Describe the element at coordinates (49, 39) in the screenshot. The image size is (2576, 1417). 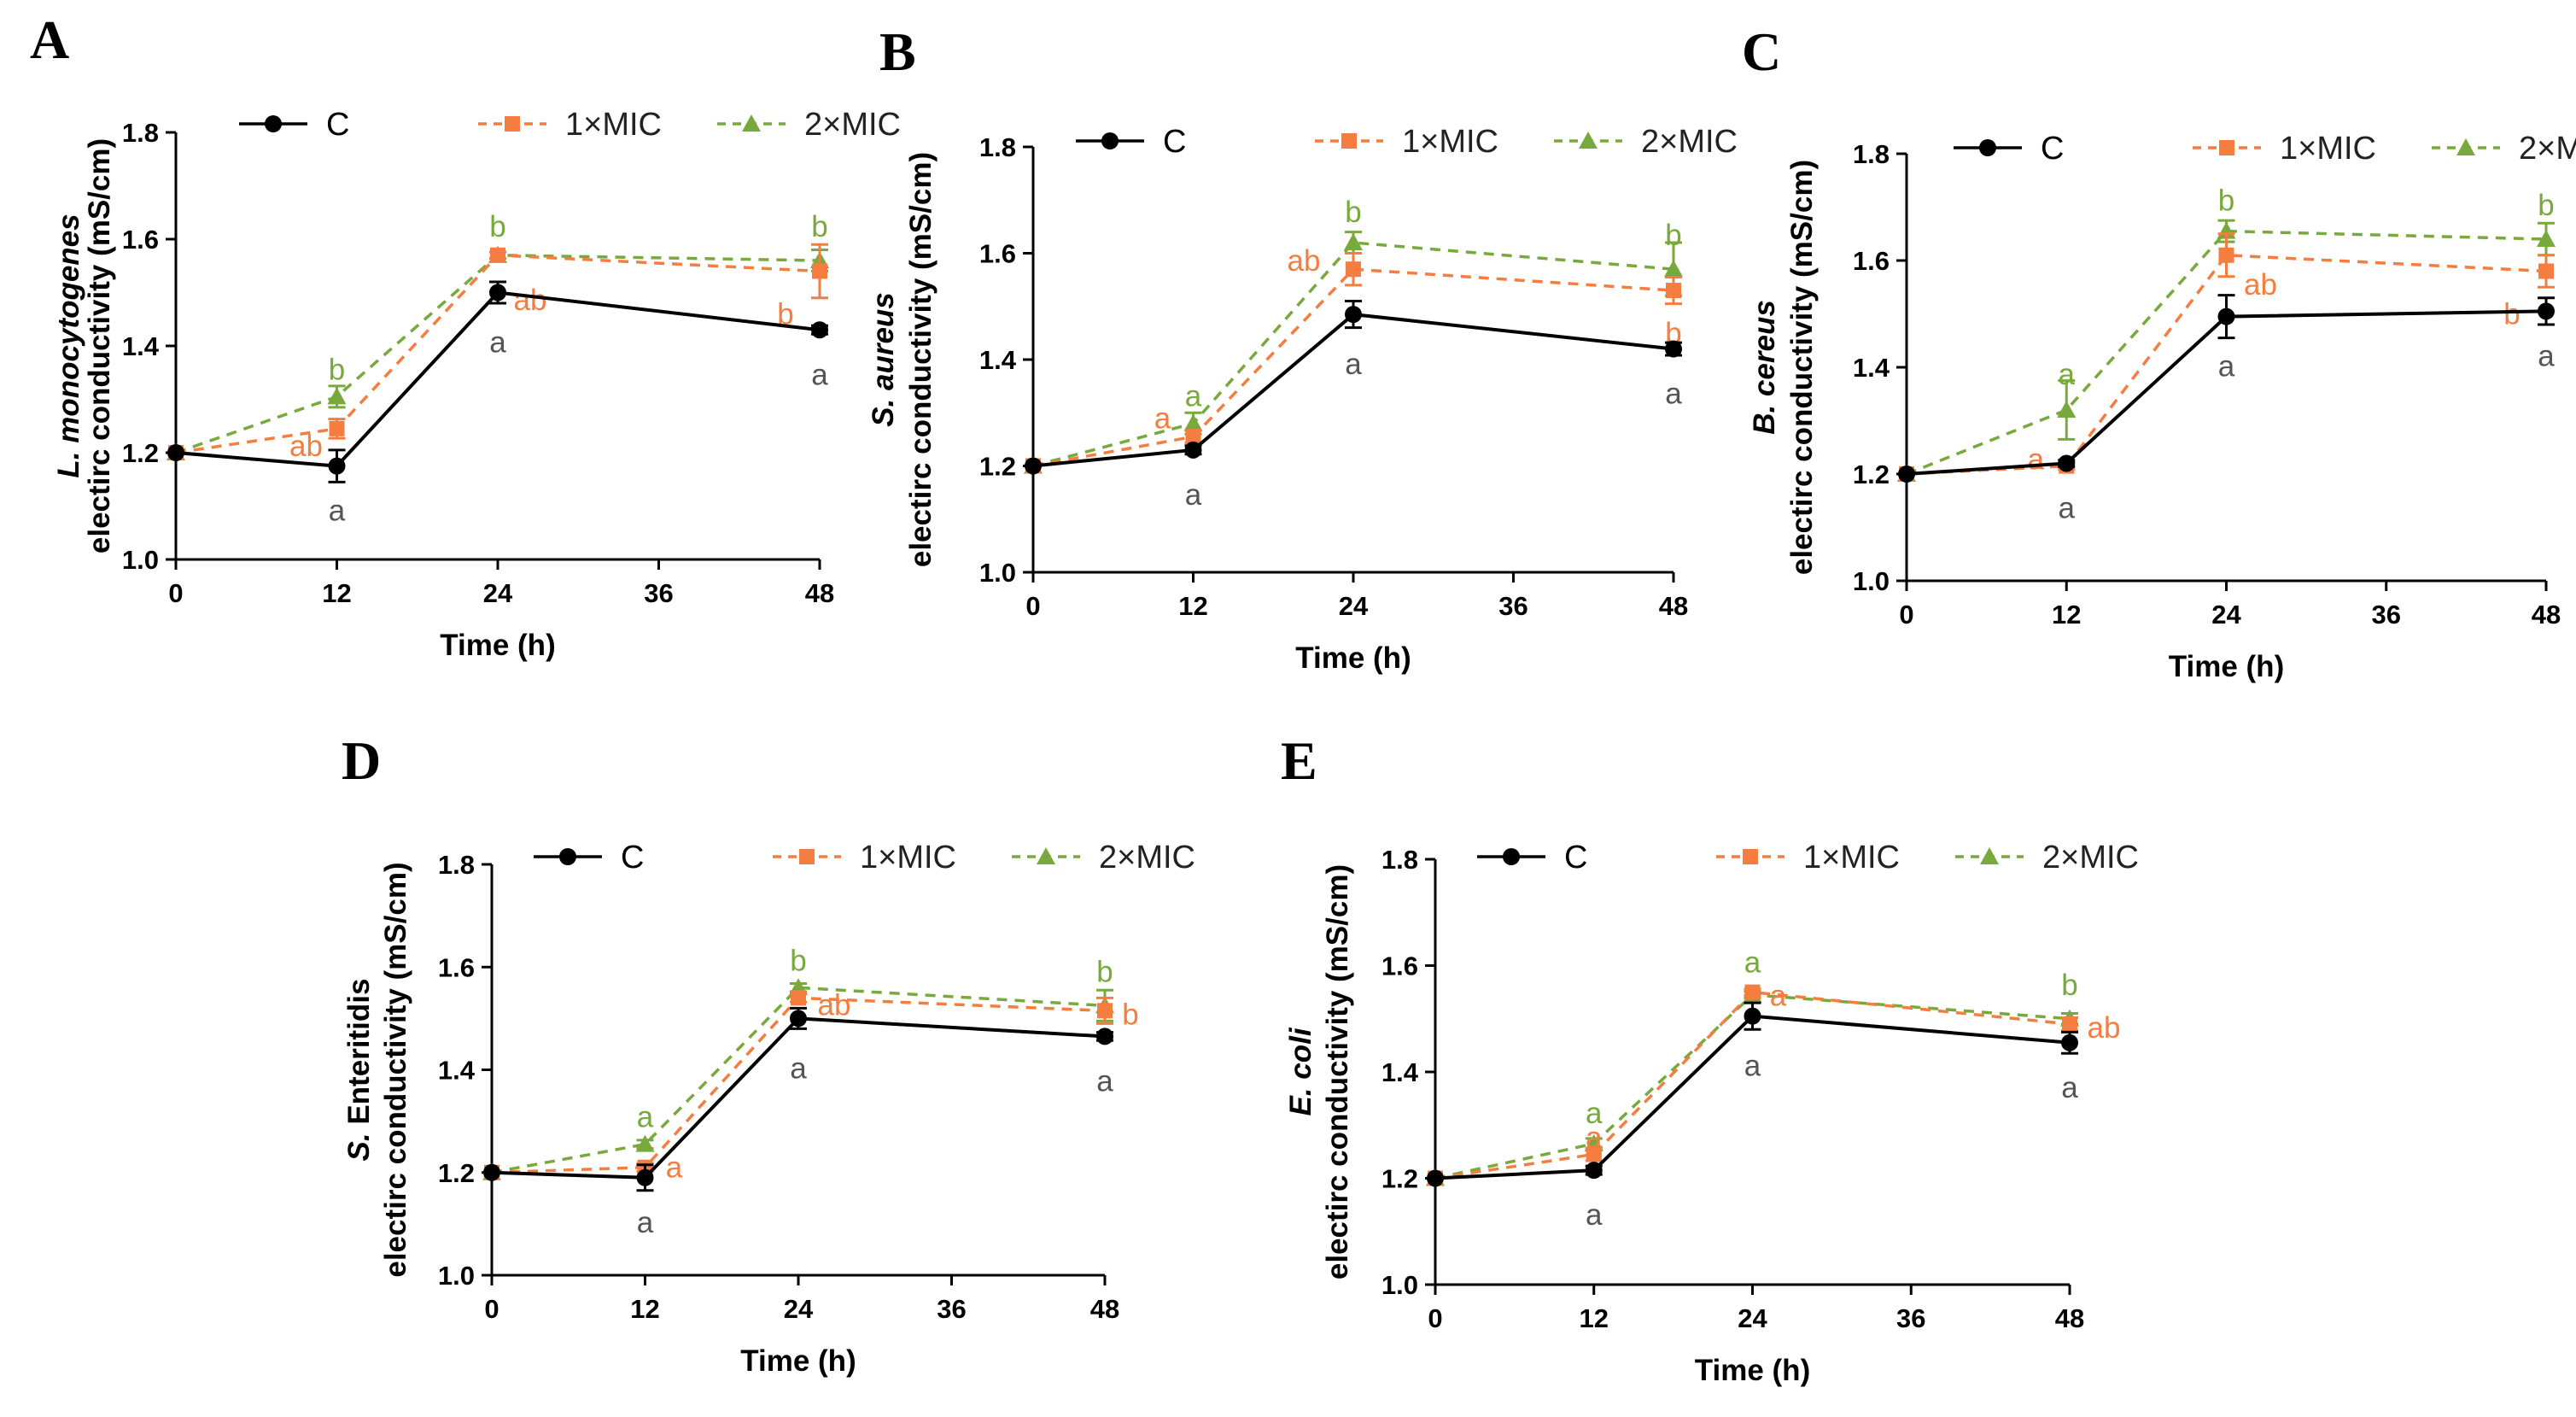
I see `panel-letter: A` at that location.